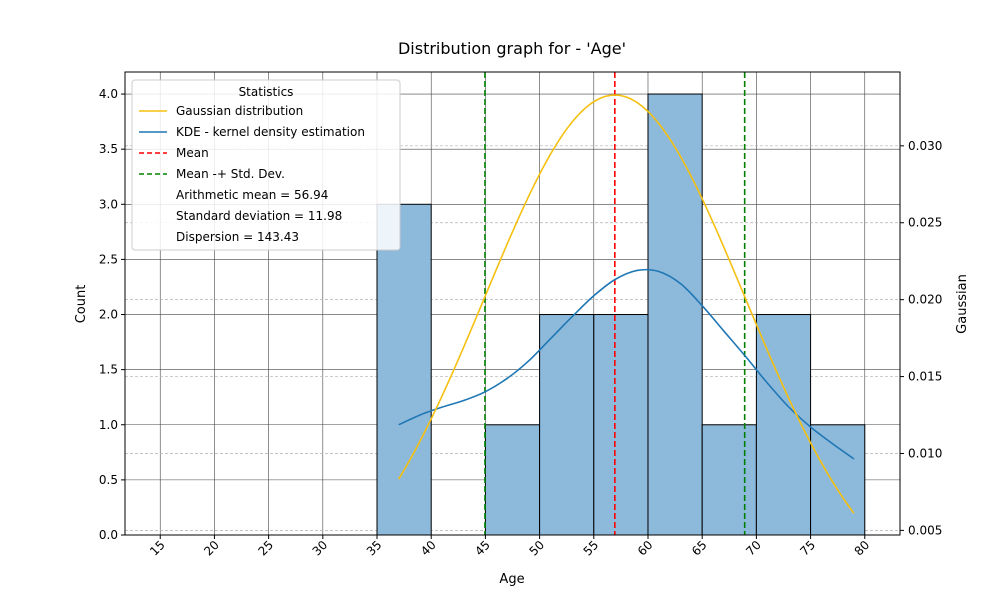  What do you see at coordinates (237, 237) in the screenshot?
I see `legend-stat: Dispersion = 143.43` at bounding box center [237, 237].